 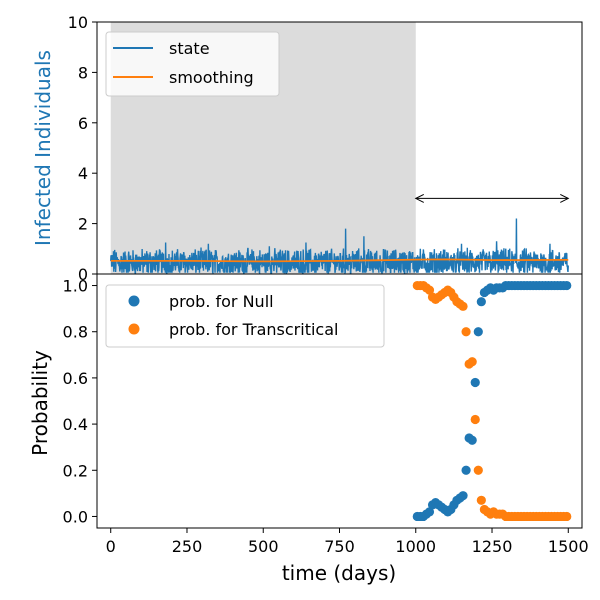 What do you see at coordinates (83, 123) in the screenshot?
I see `top-y-tick-label: 6` at bounding box center [83, 123].